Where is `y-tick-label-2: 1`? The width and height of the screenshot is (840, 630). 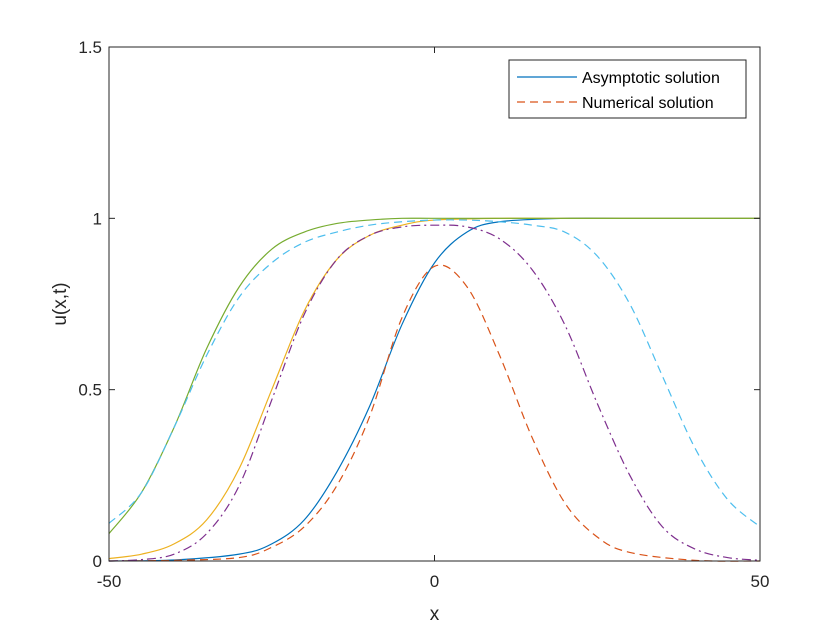
y-tick-label-2: 1 is located at coordinates (97, 218).